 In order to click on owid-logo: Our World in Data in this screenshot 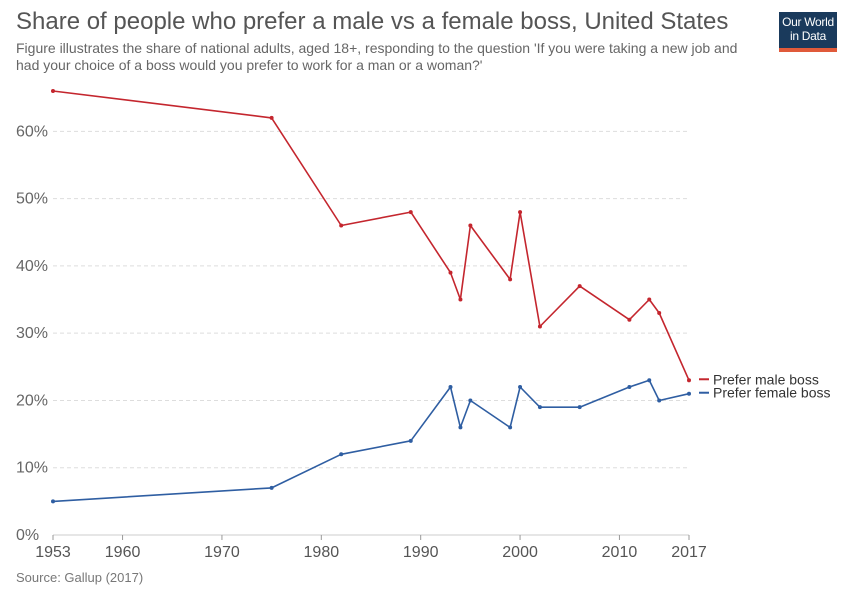, I will do `click(808, 32)`.